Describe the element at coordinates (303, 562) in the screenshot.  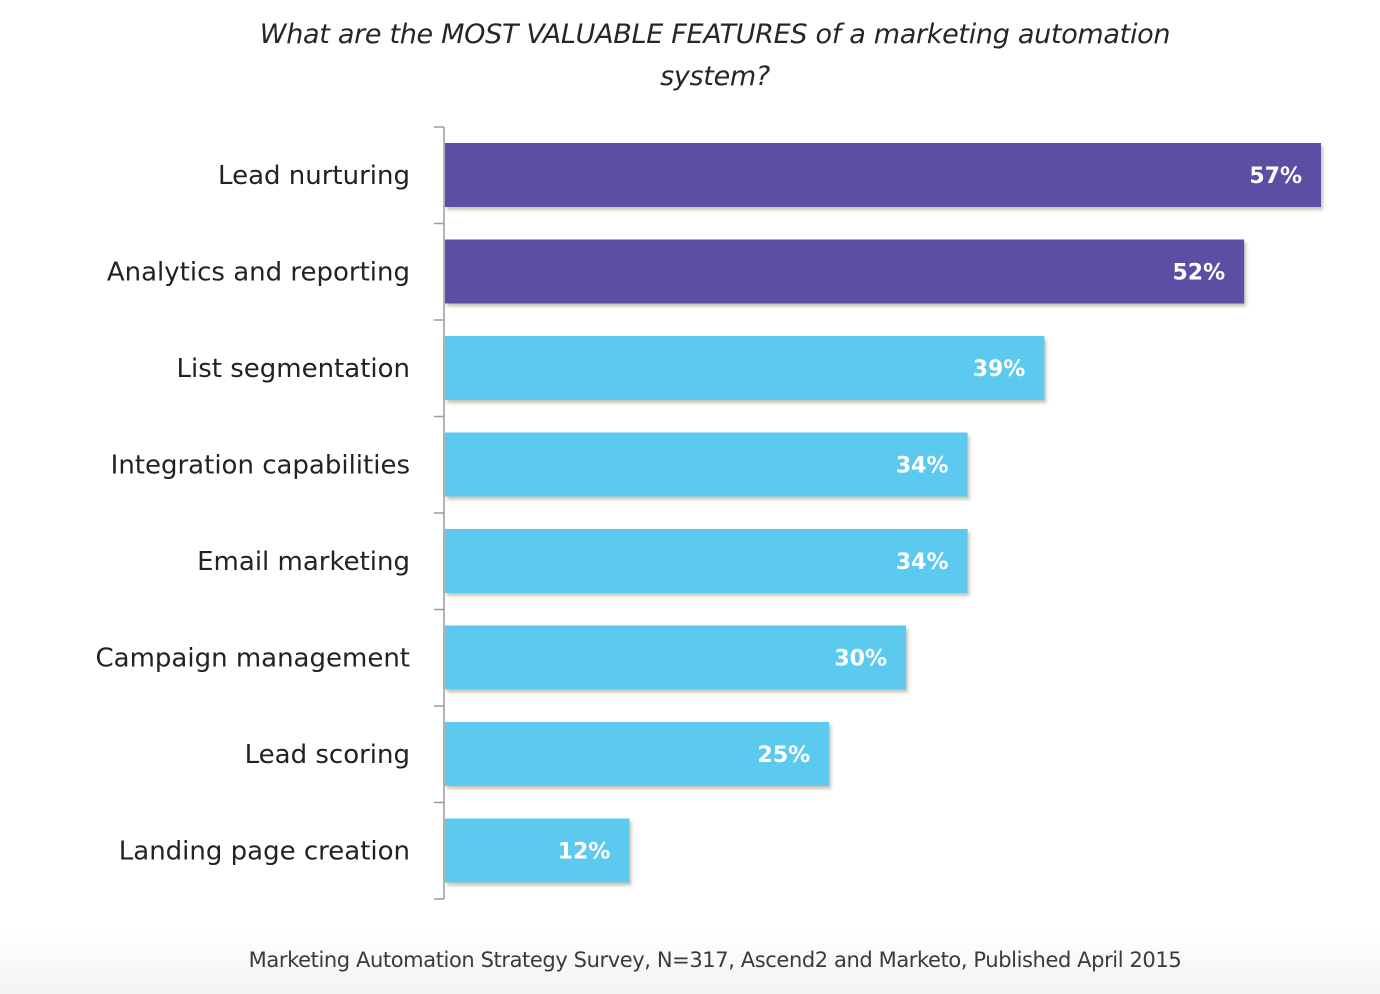
I see `category-label: Email marketing` at that location.